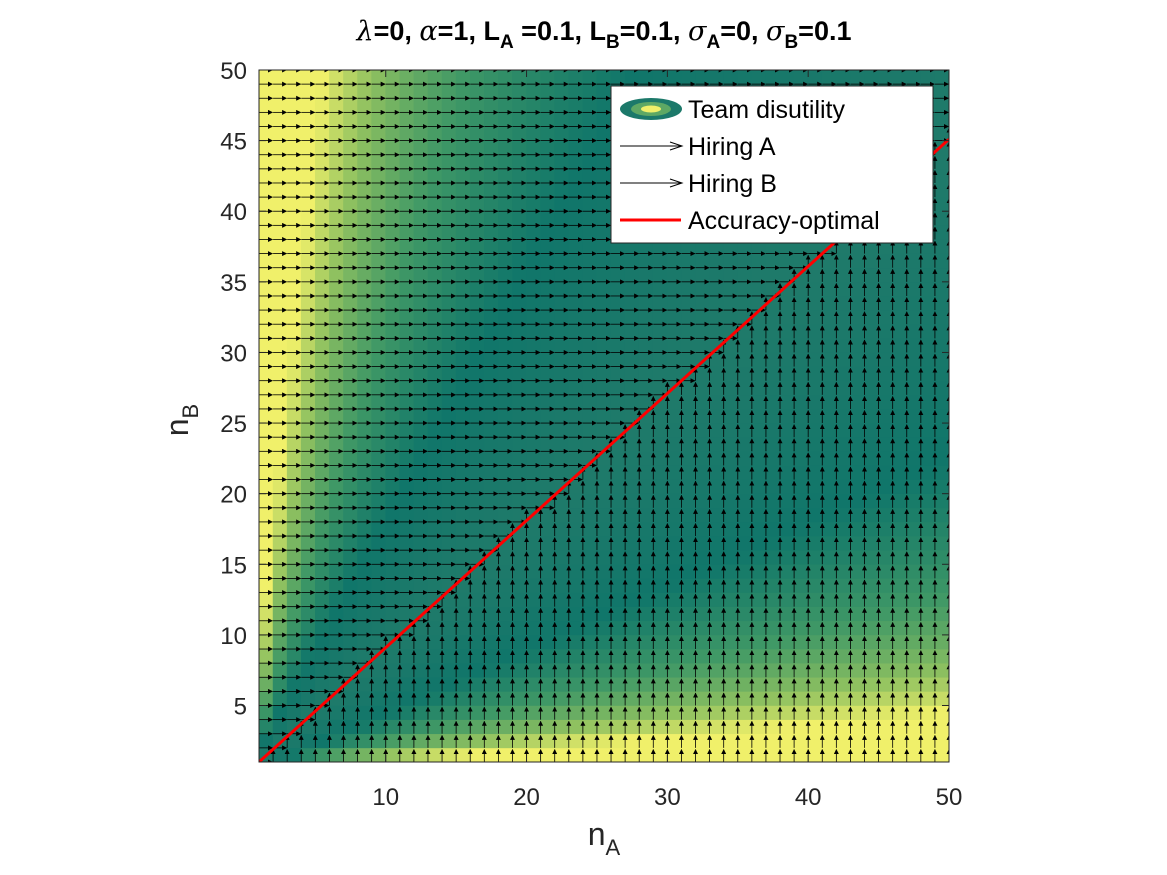  I want to click on title-part: A, so click(507, 42).